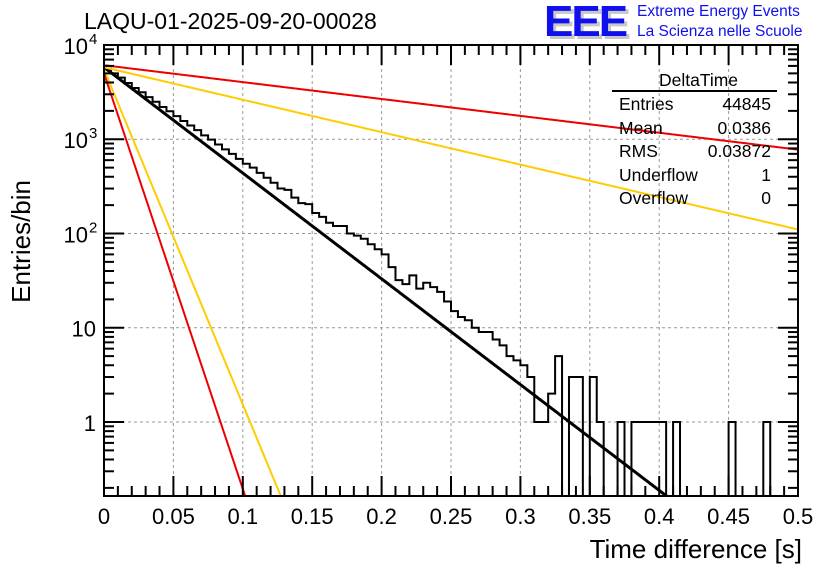 Image resolution: width=836 pixels, height=572 pixels. What do you see at coordinates (766, 198) in the screenshot?
I see `stats-value: 0` at bounding box center [766, 198].